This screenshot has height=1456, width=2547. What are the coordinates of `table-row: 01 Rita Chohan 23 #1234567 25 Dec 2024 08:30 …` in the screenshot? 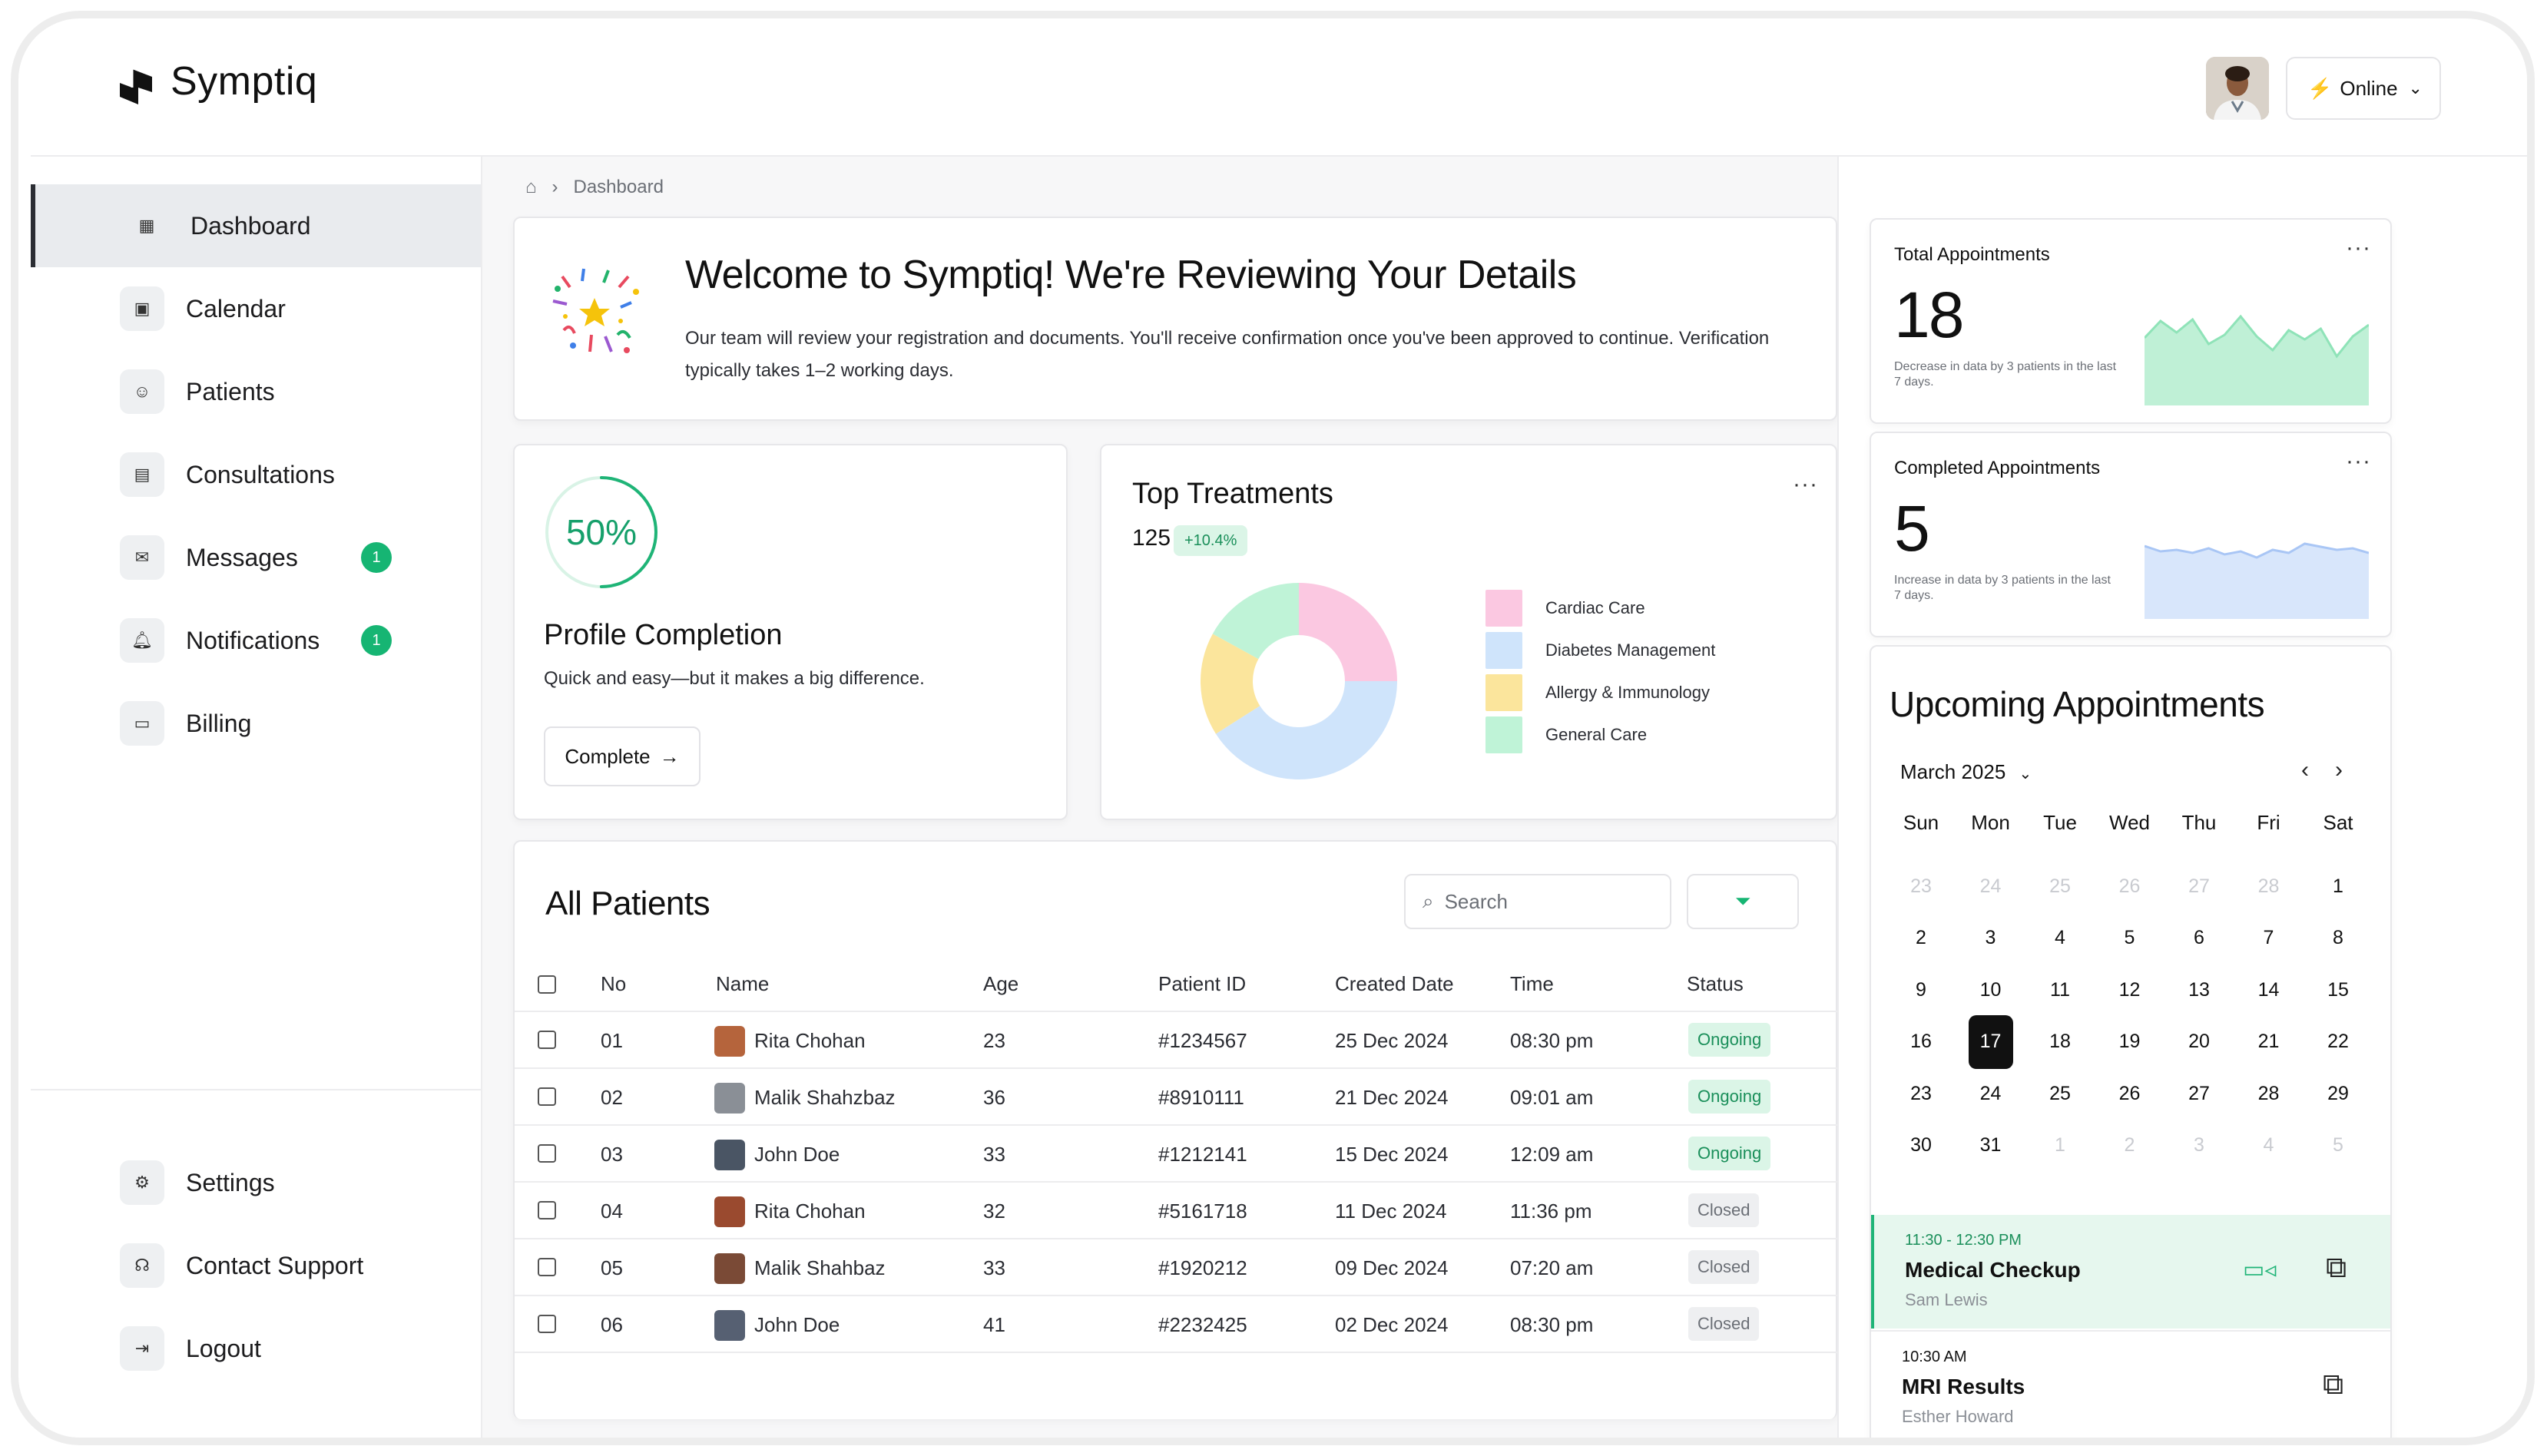 It's located at (1191, 1040).